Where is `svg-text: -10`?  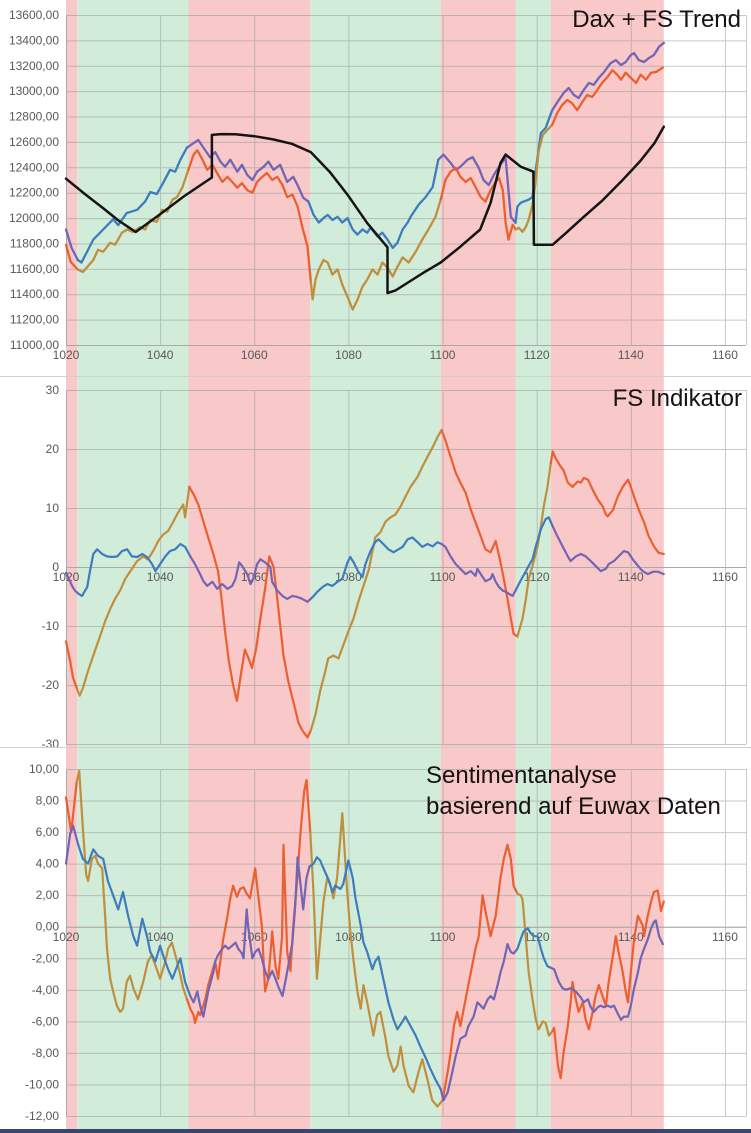
svg-text: -10 is located at coordinates (51, 626).